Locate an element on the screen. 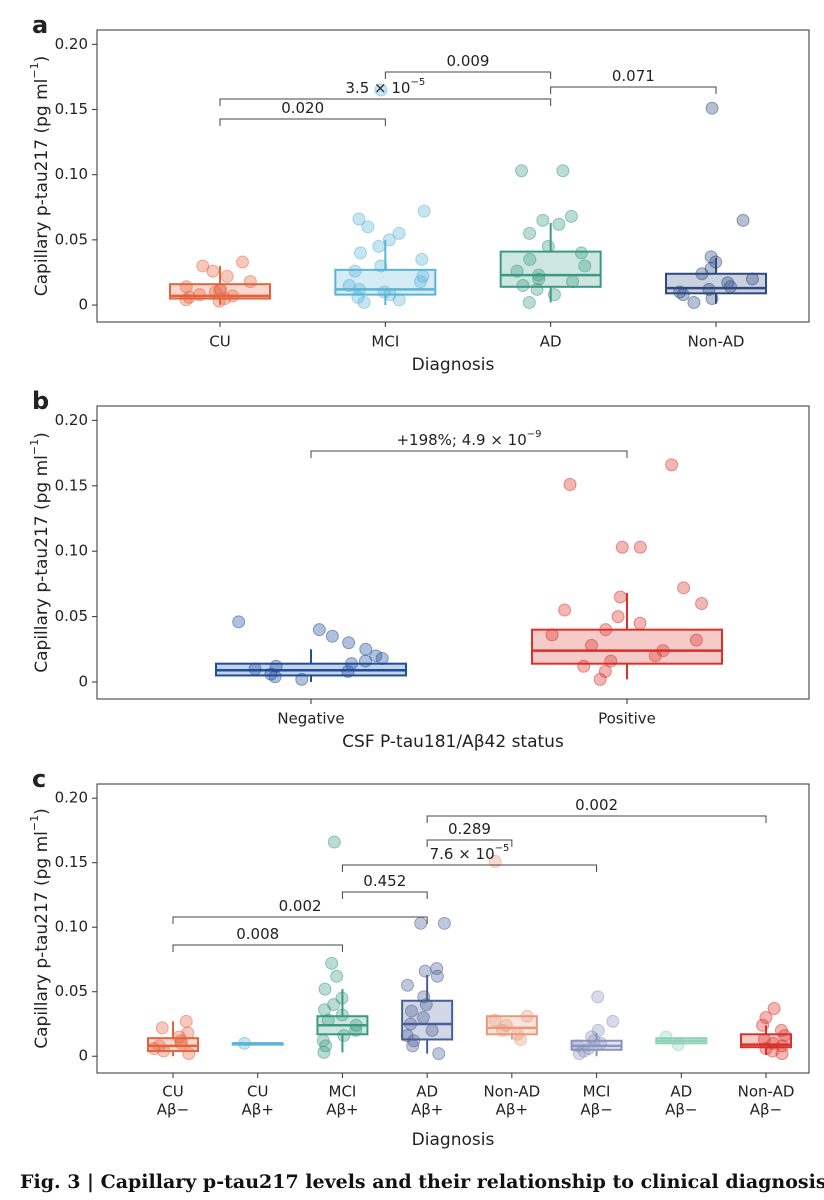 The image size is (824, 1200). comparison-exponent: −9 is located at coordinates (534, 434).